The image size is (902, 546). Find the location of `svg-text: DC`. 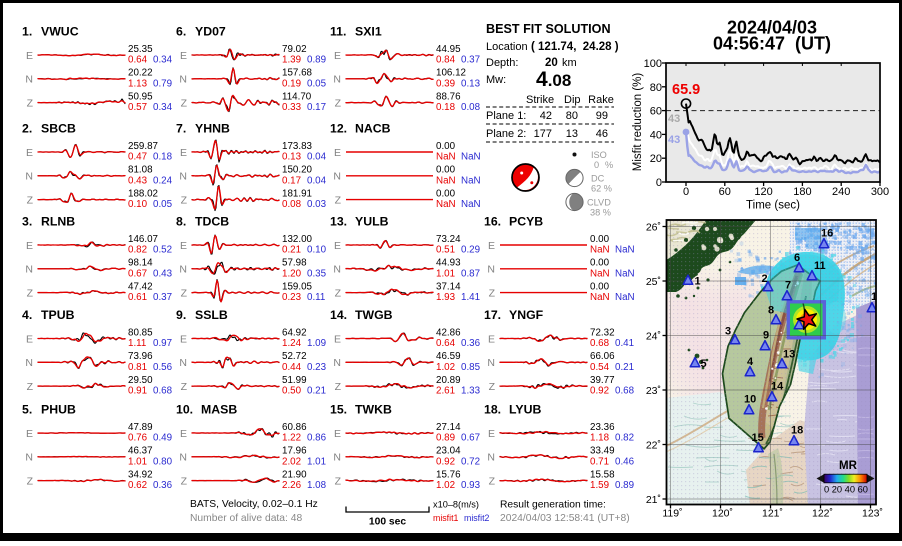

svg-text: DC is located at coordinates (598, 179).